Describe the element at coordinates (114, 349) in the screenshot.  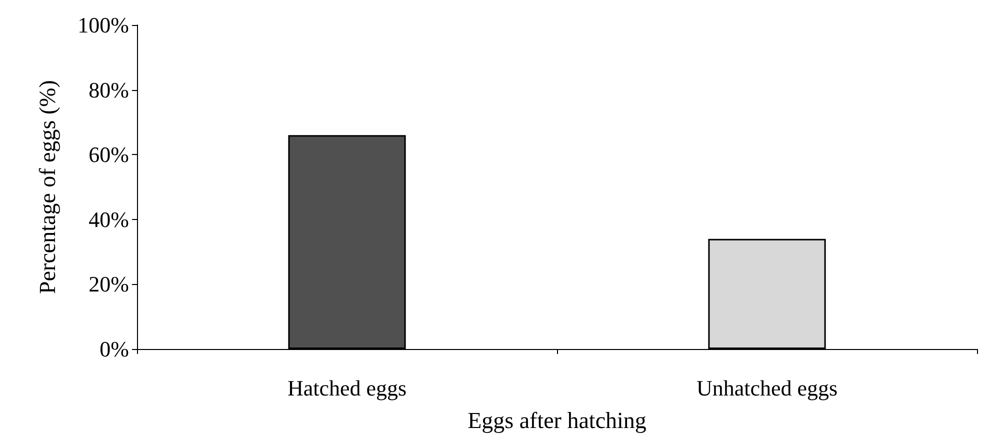
I see `y-tick-label: 0%` at that location.